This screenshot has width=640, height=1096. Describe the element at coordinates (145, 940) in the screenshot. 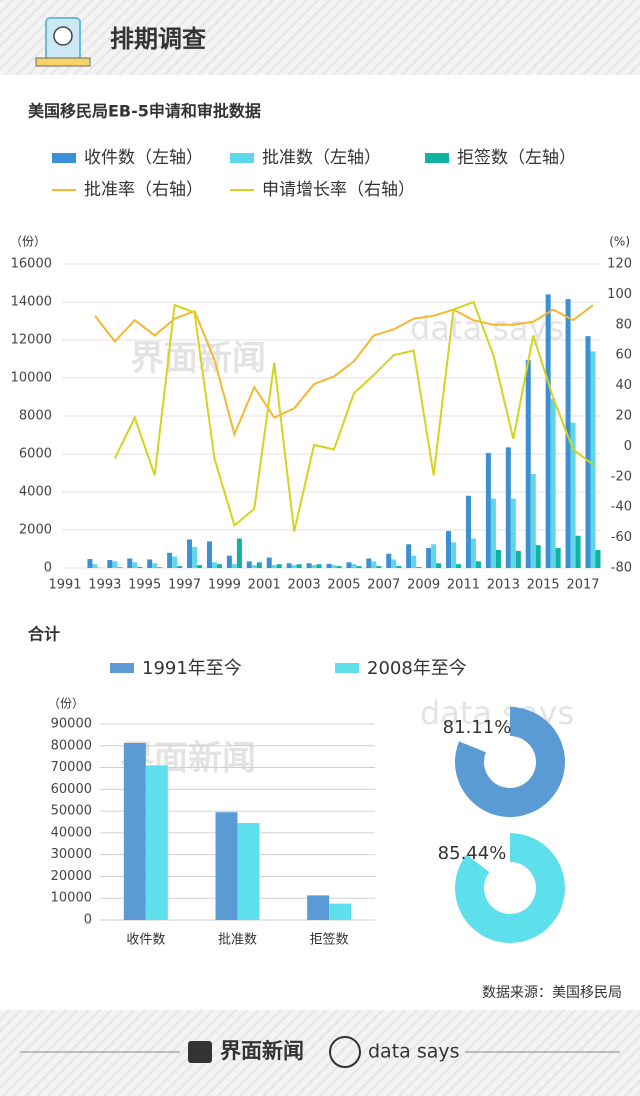

I see `x-tick-label: 收件数` at that location.